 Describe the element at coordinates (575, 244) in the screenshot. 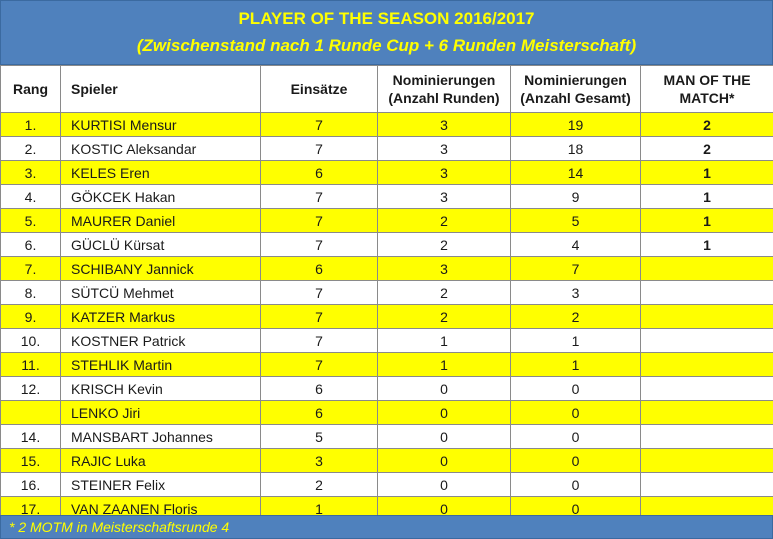

I see `nominierungen-gesamt-cell: 4` at that location.